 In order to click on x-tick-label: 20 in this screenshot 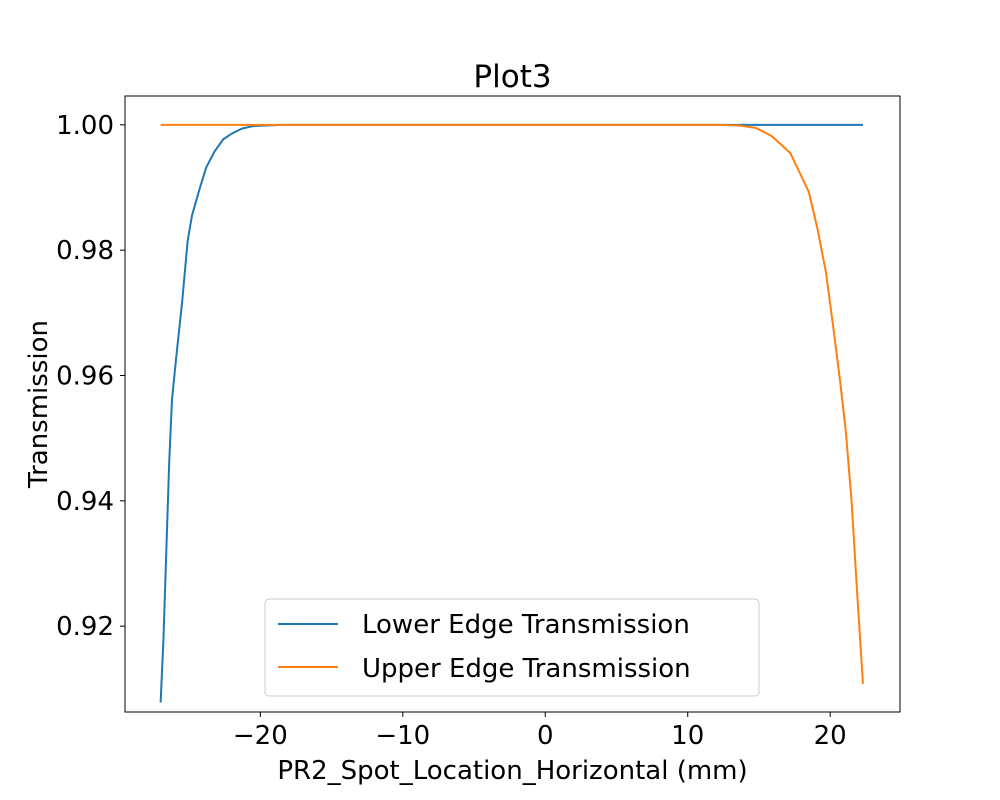, I will do `click(830, 736)`.